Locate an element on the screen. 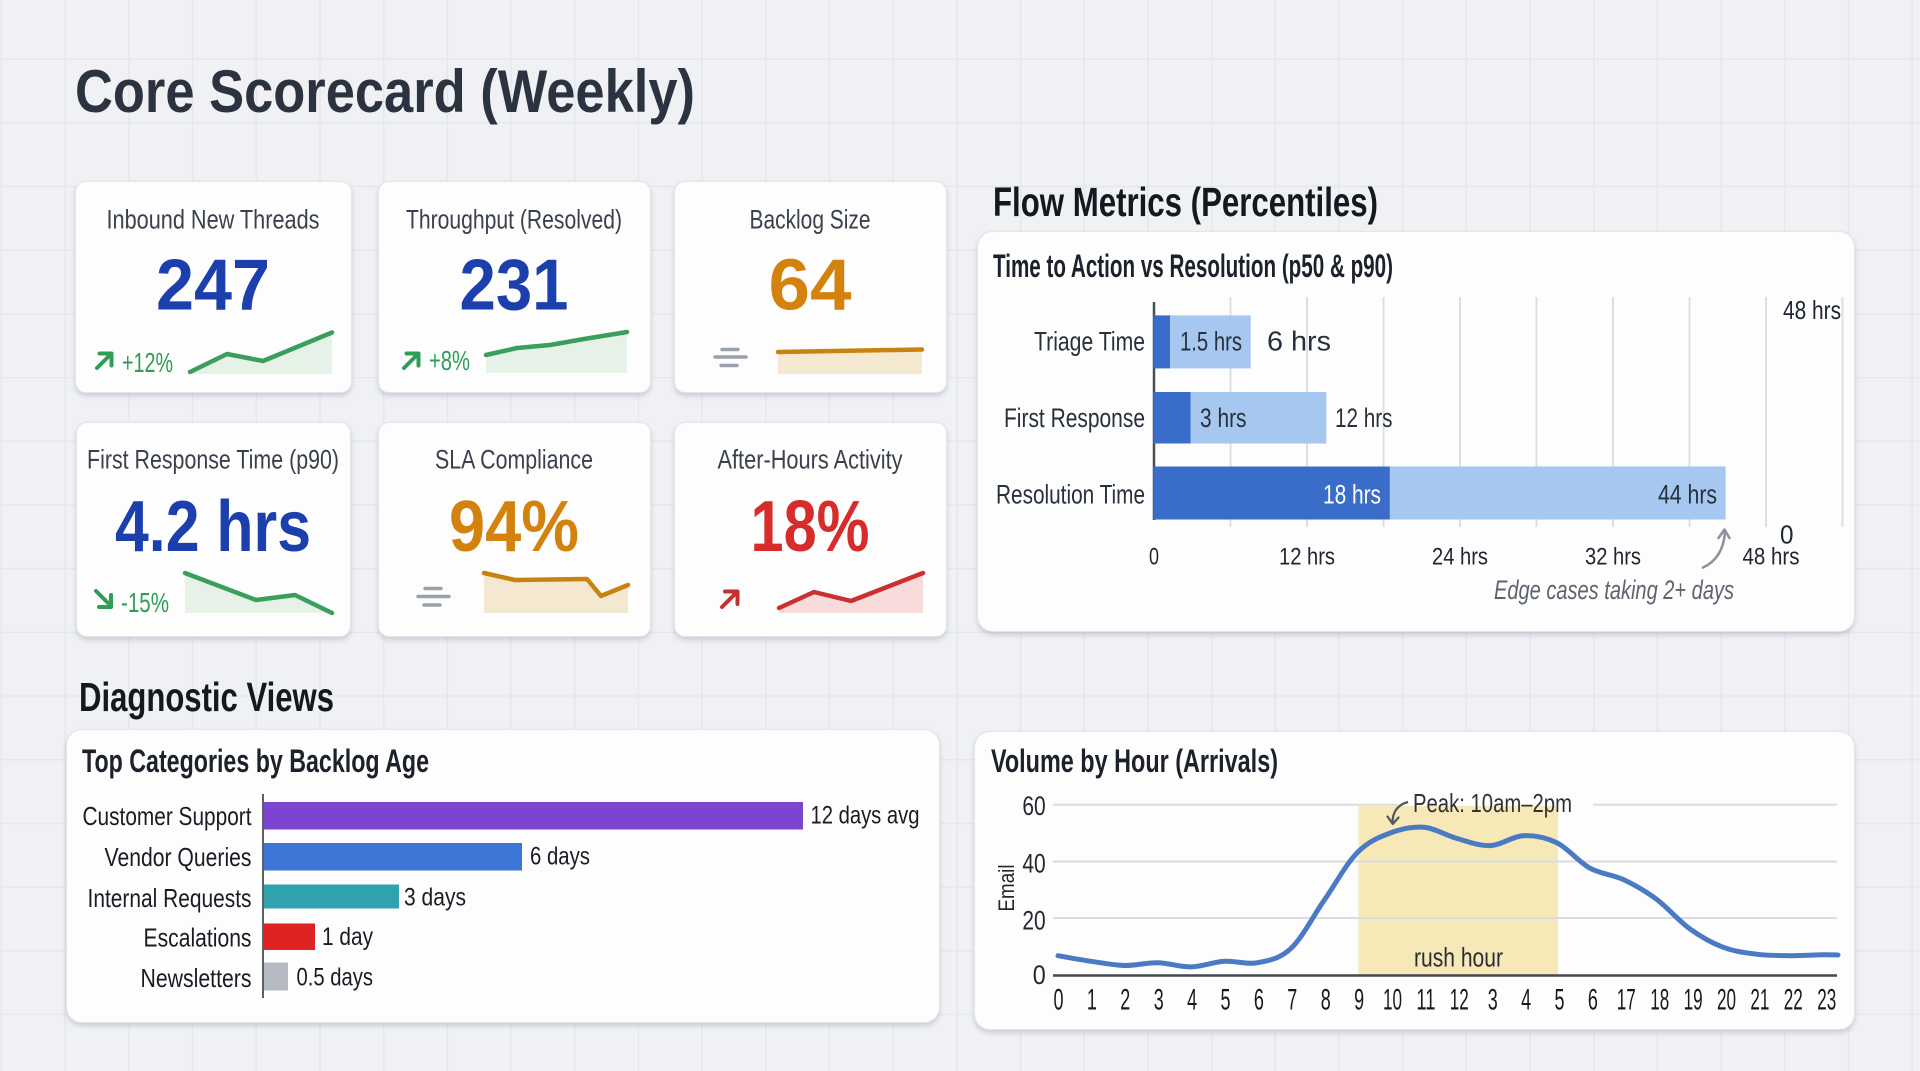 This screenshot has width=1920, height=1071. svg-text: 11 is located at coordinates (1425, 1000).